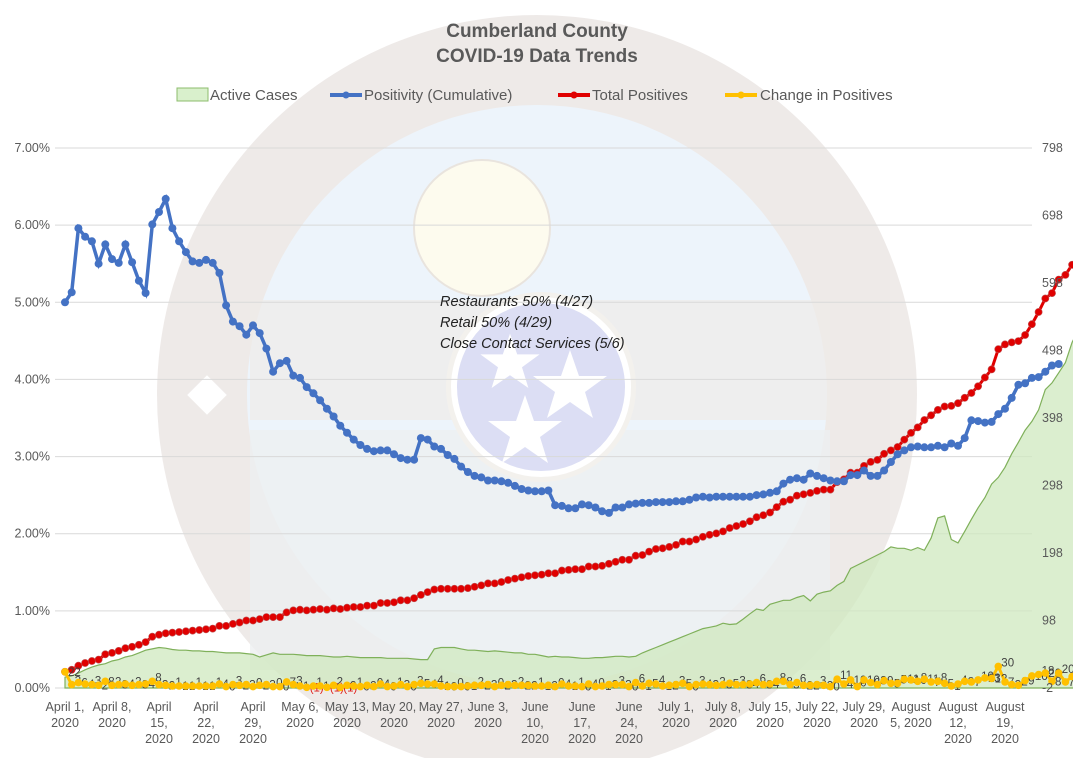 This screenshot has width=1073, height=758. Describe the element at coordinates (816, 715) in the screenshot. I see `x-tick-label: July 22, 2020` at that location.